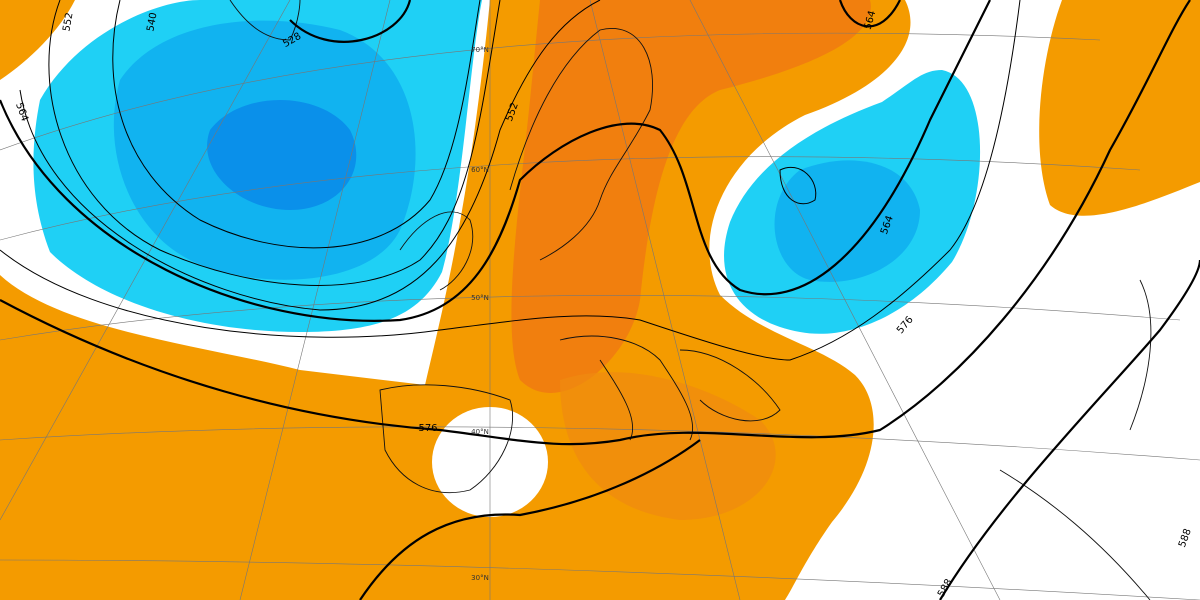  What do you see at coordinates (871, 19) in the screenshot?
I see `contour-label: 564` at bounding box center [871, 19].